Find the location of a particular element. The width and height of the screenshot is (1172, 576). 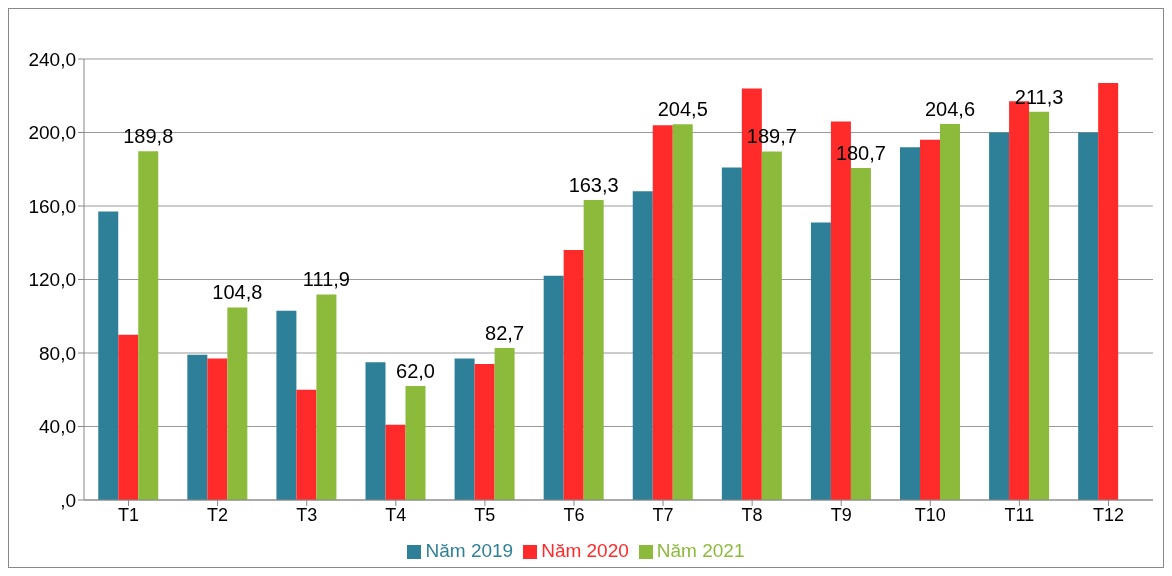

y-tick-label: ,0 is located at coordinates (68, 500).